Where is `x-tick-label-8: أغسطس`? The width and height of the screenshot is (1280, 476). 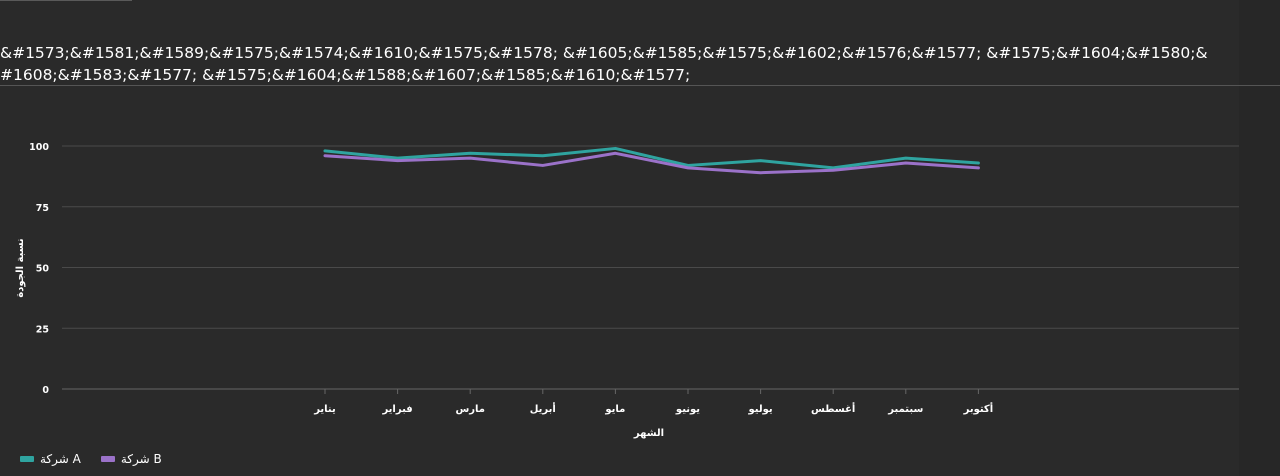 x-tick-label-8: أغسطس is located at coordinates (833, 408).